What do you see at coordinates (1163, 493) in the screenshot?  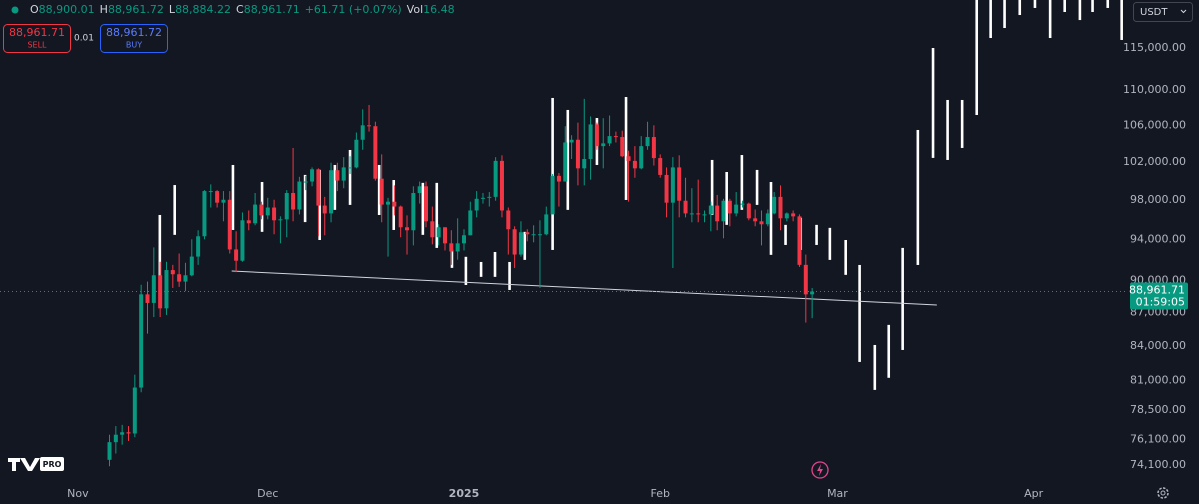 I see `settings-icon` at bounding box center [1163, 493].